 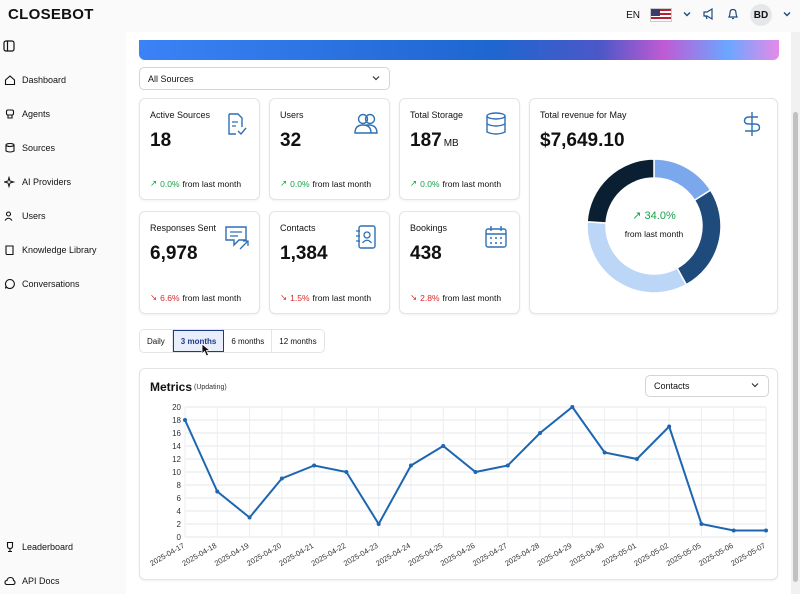 I want to click on card-contacts: Contacts 1,384 ↘ 1.5% from last month, so click(x=329, y=262).